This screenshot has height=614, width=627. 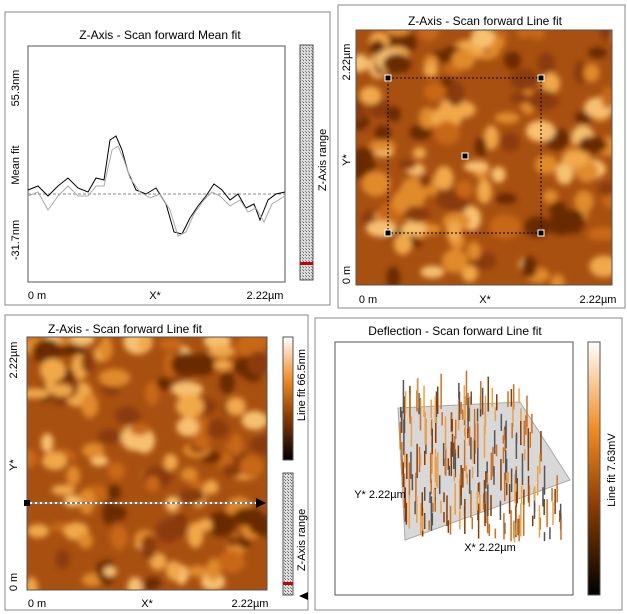 I want to click on profile-line-back, so click(x=156, y=191).